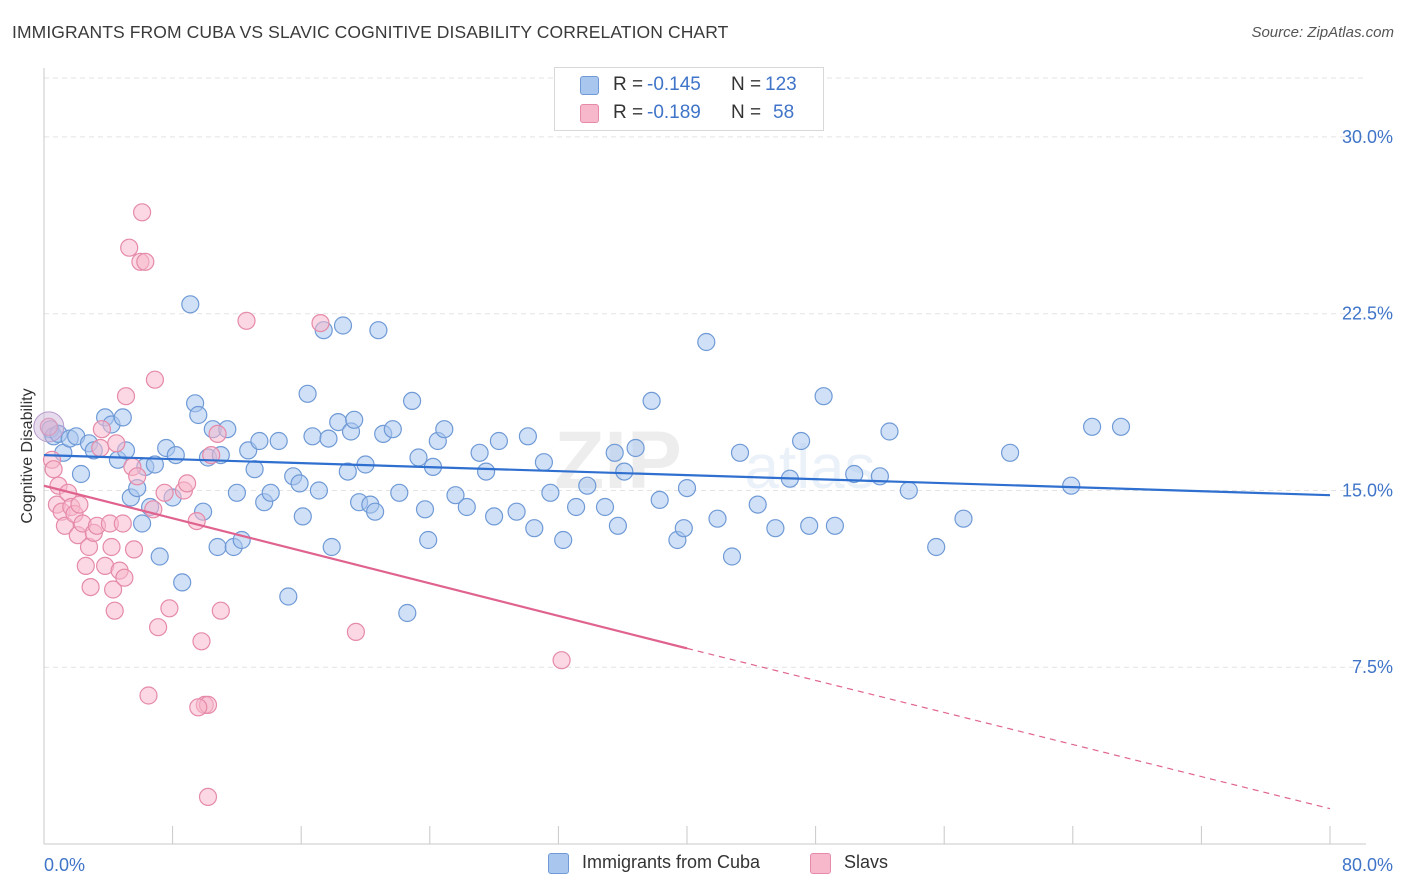  I want to click on source-credit: Source: ZipAtlas.com, so click(1322, 32).